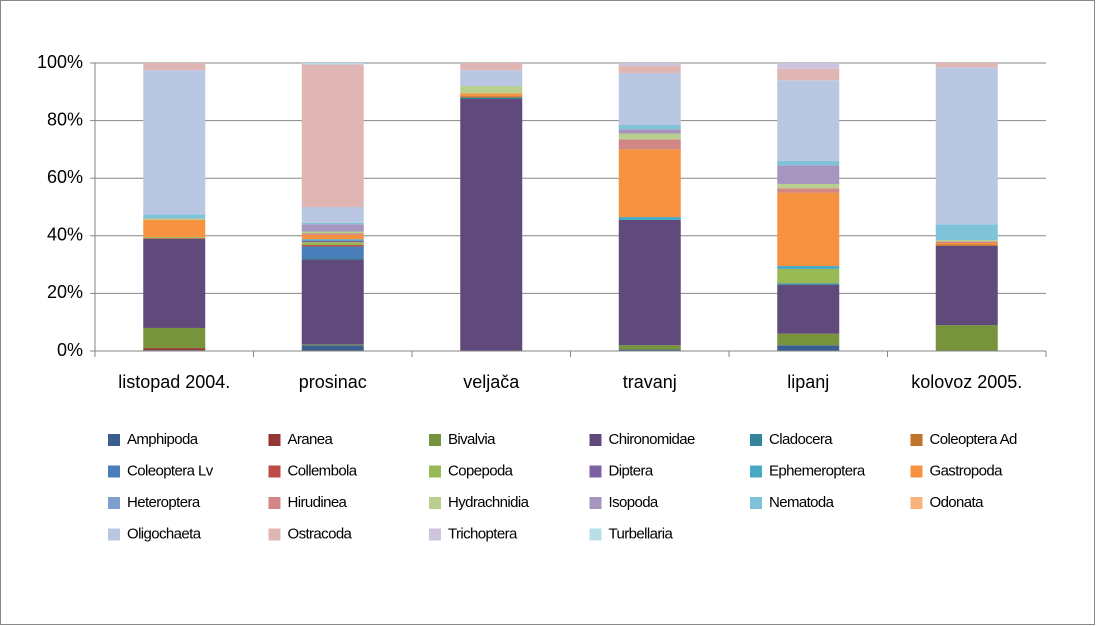 The image size is (1096, 626). Describe the element at coordinates (323, 470) in the screenshot. I see `legend-label: Collembola` at that location.